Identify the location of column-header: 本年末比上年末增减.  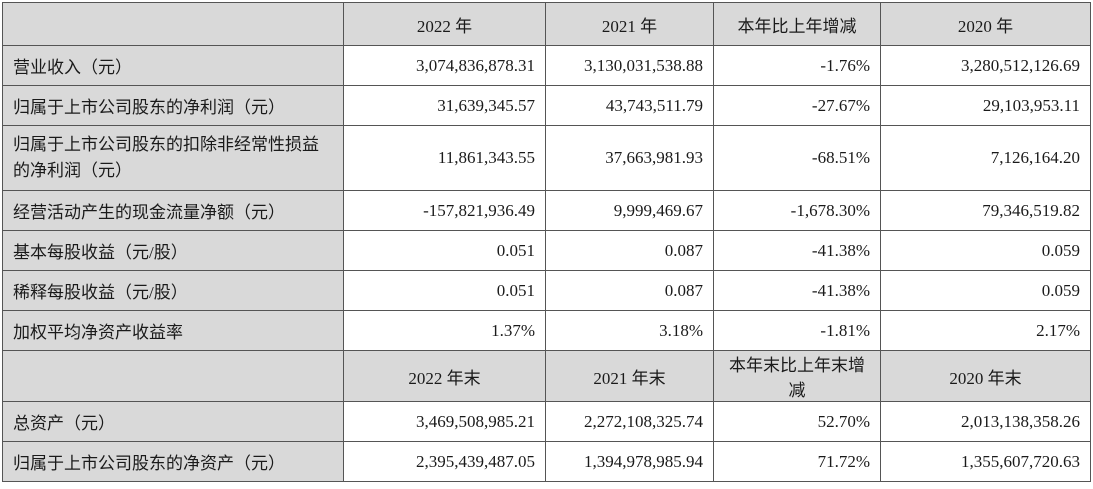
(797, 376).